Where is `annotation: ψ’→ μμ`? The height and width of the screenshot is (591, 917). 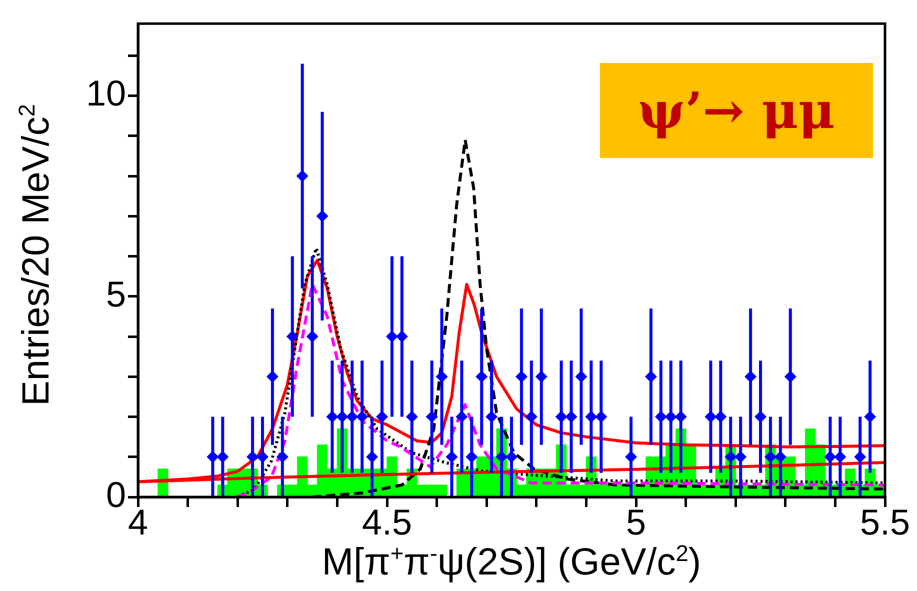
annotation: ψ’→ μμ is located at coordinates (736, 110).